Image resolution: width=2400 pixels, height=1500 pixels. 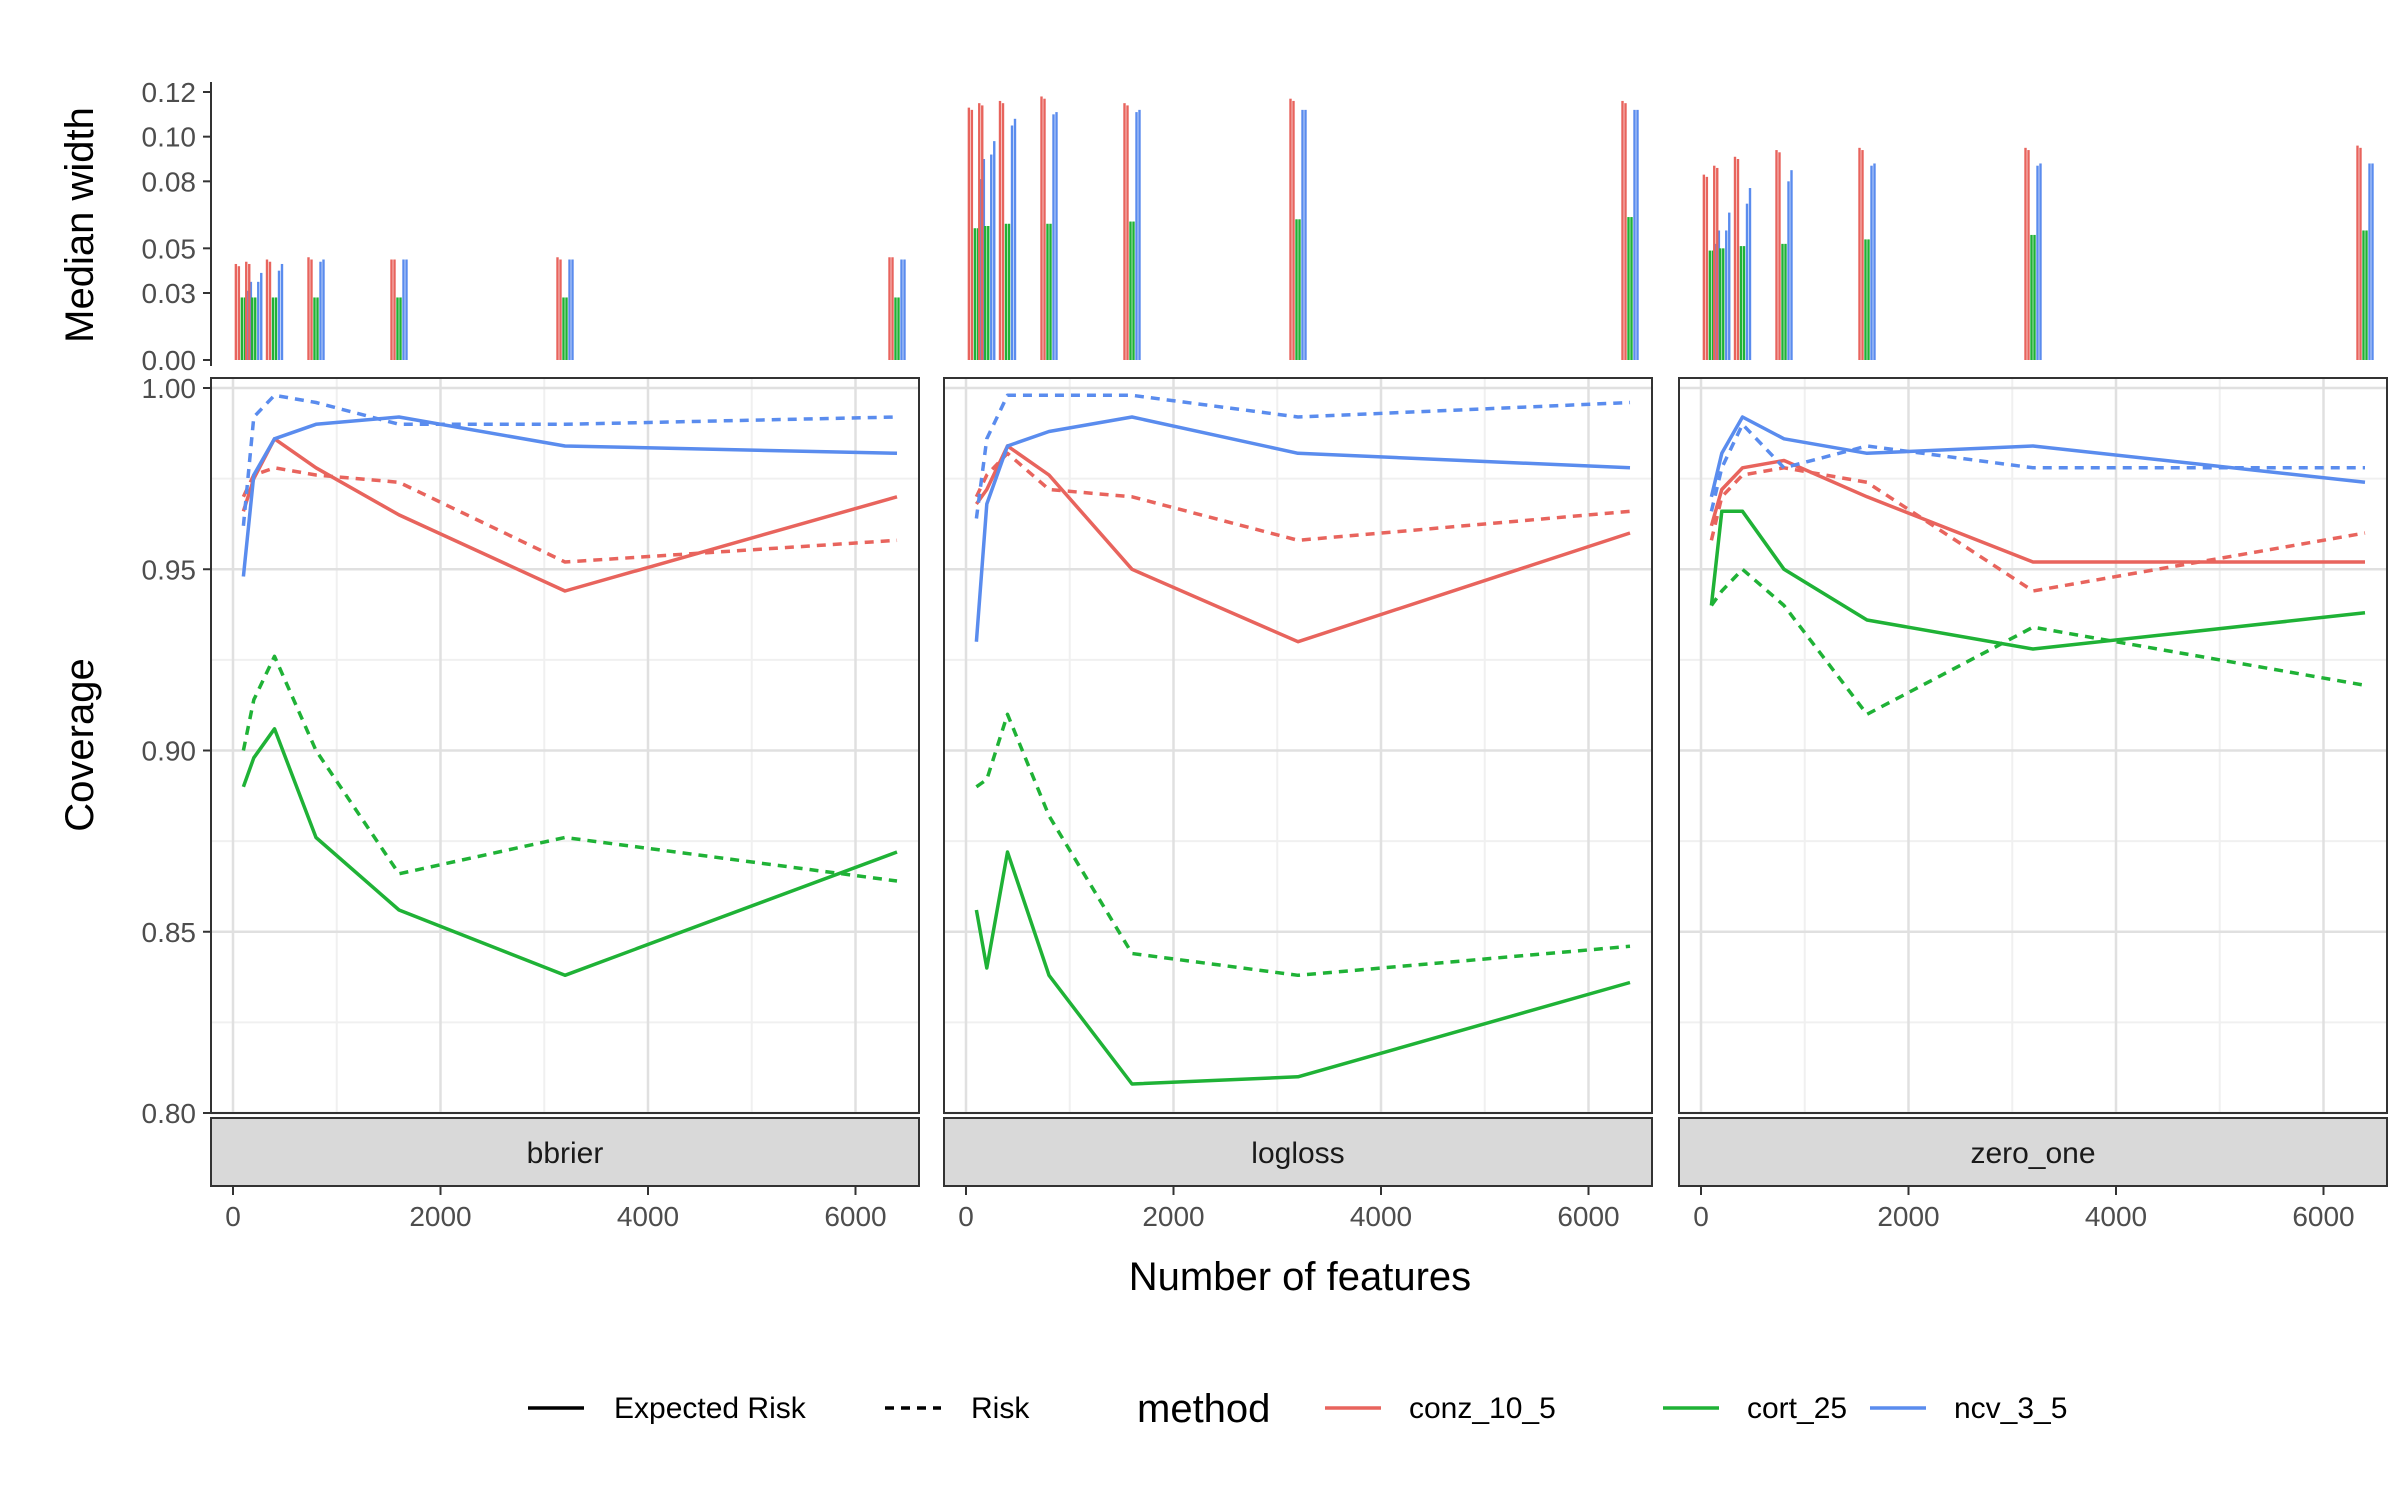 I want to click on legend-title-method: method, so click(x=1203, y=1409).